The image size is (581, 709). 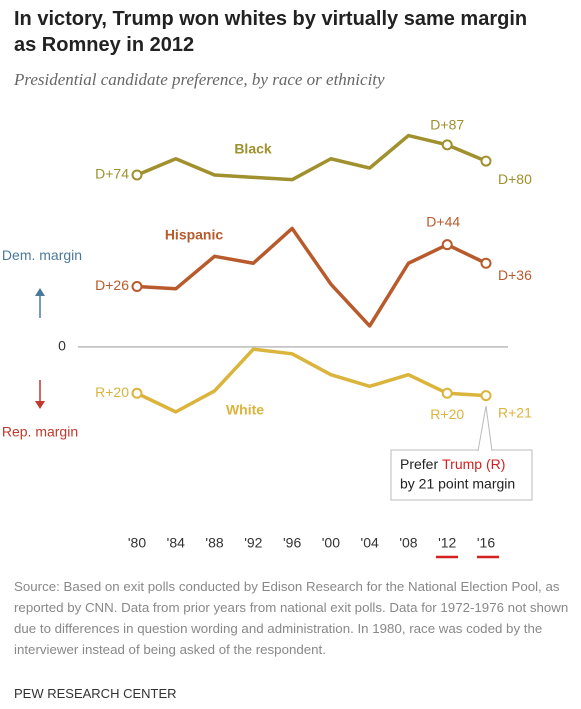 What do you see at coordinates (447, 543) in the screenshot?
I see `x-tick-label: '12` at bounding box center [447, 543].